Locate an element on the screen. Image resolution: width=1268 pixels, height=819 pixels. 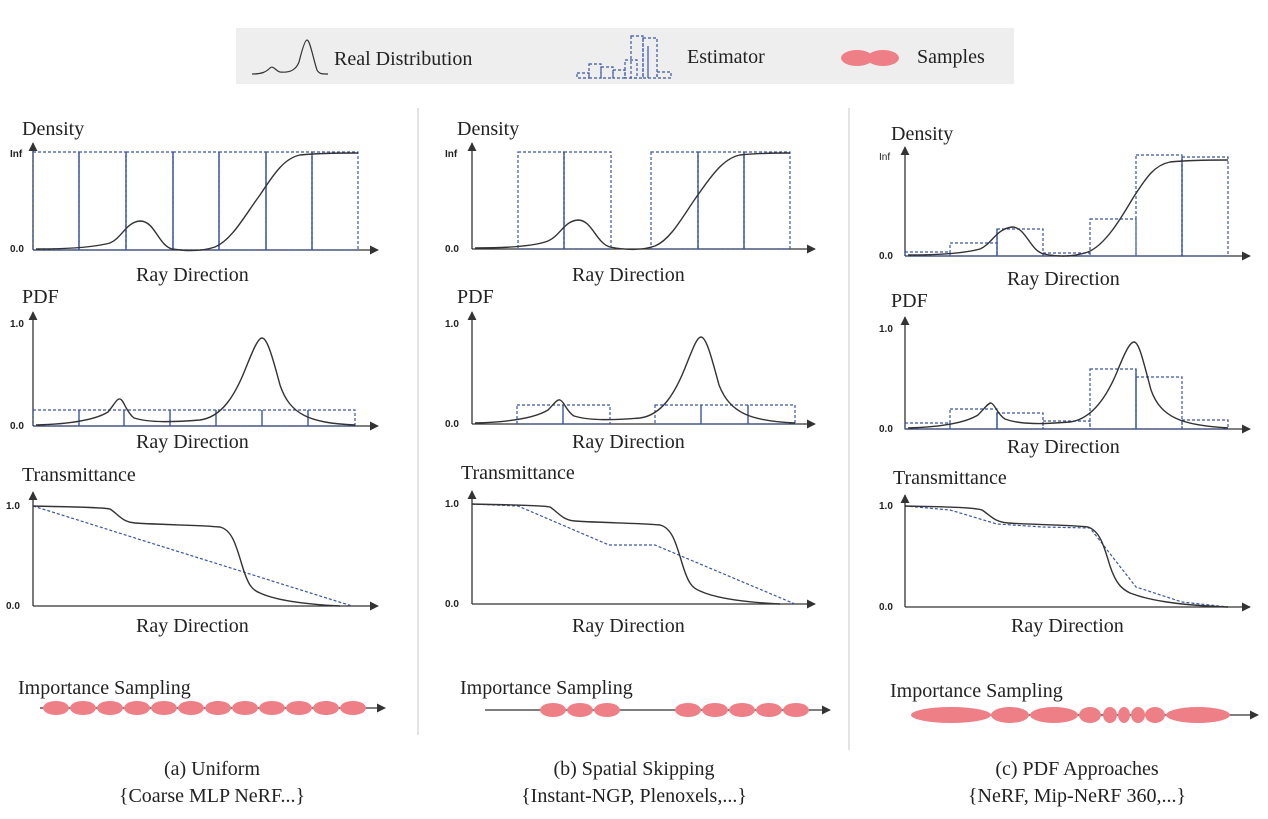
legend-samples-label: Samples is located at coordinates (951, 57).